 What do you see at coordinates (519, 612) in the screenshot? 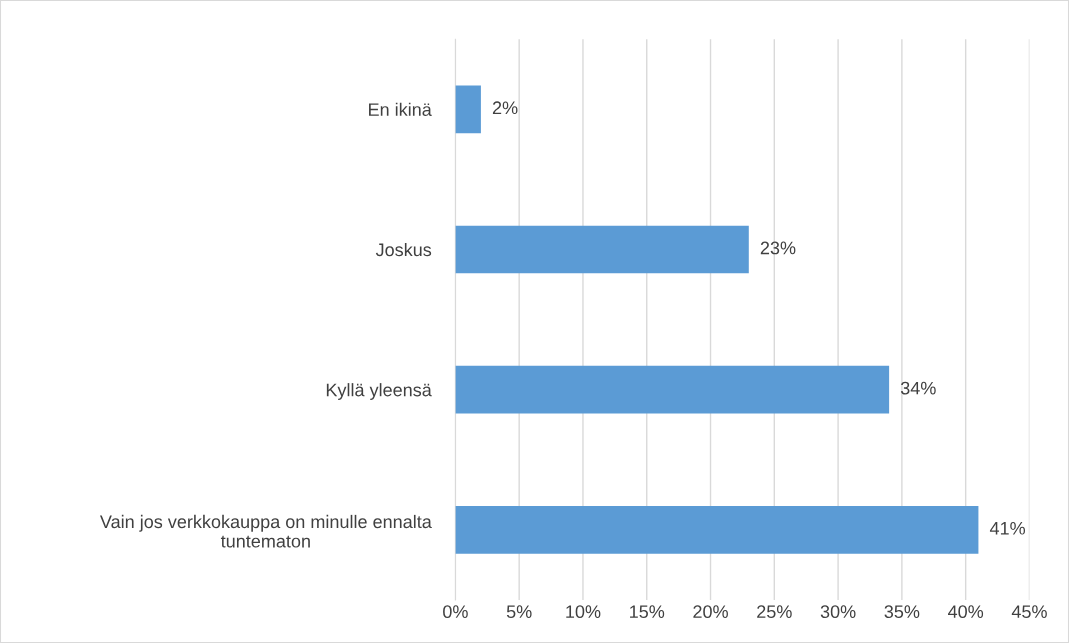
I see `x-tick-label: 5%` at bounding box center [519, 612].